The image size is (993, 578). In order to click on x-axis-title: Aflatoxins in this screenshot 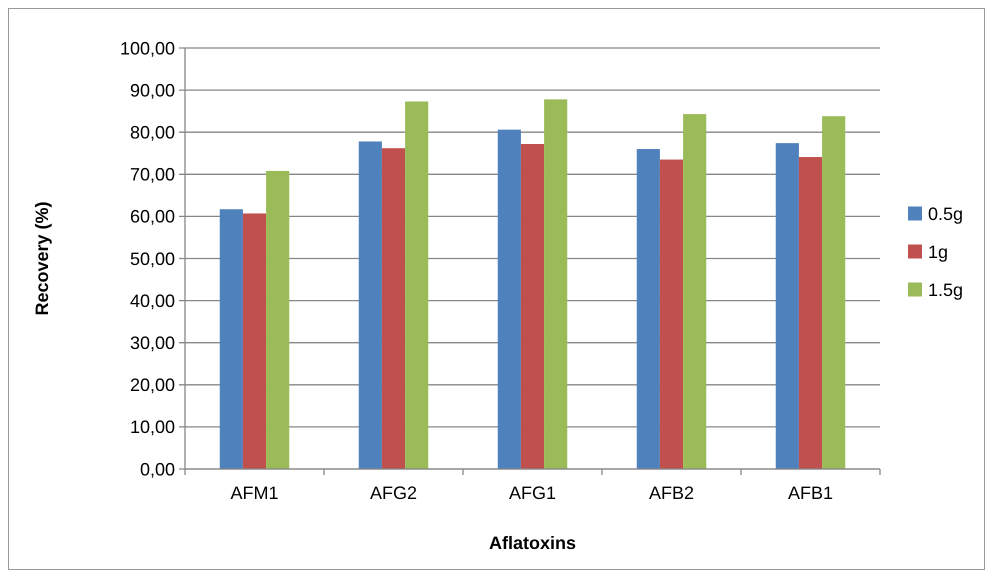, I will do `click(532, 543)`.